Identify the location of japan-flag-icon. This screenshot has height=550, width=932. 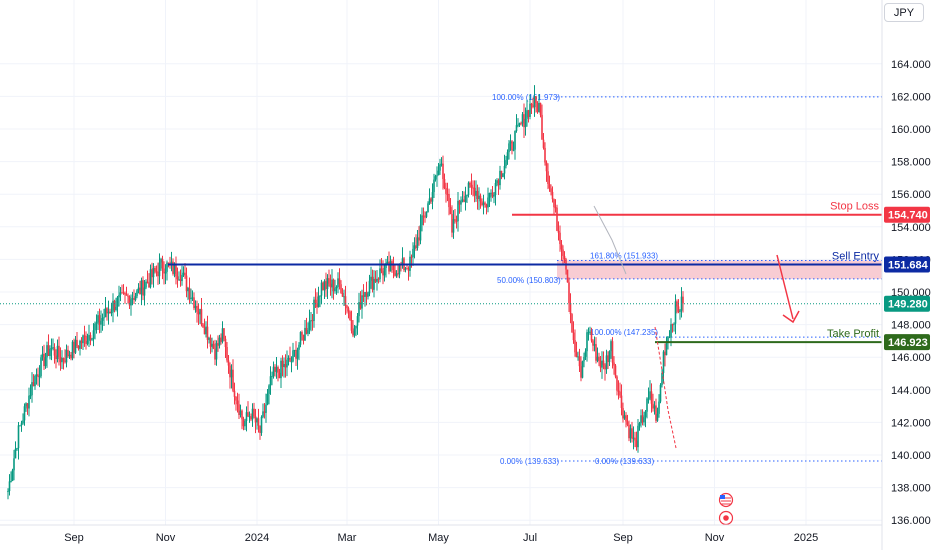
(726, 518).